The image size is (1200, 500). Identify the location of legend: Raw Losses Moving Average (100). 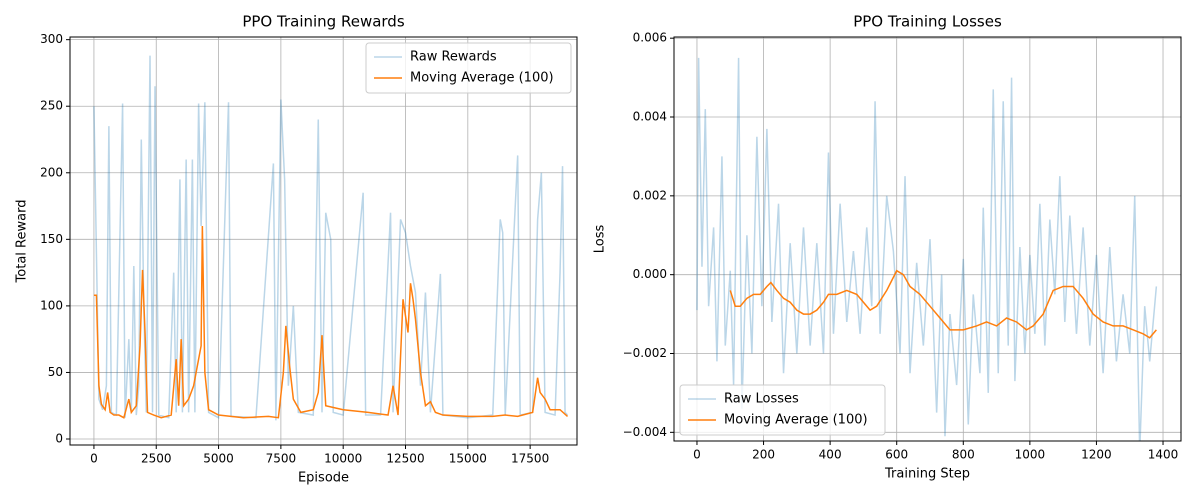
(782, 410).